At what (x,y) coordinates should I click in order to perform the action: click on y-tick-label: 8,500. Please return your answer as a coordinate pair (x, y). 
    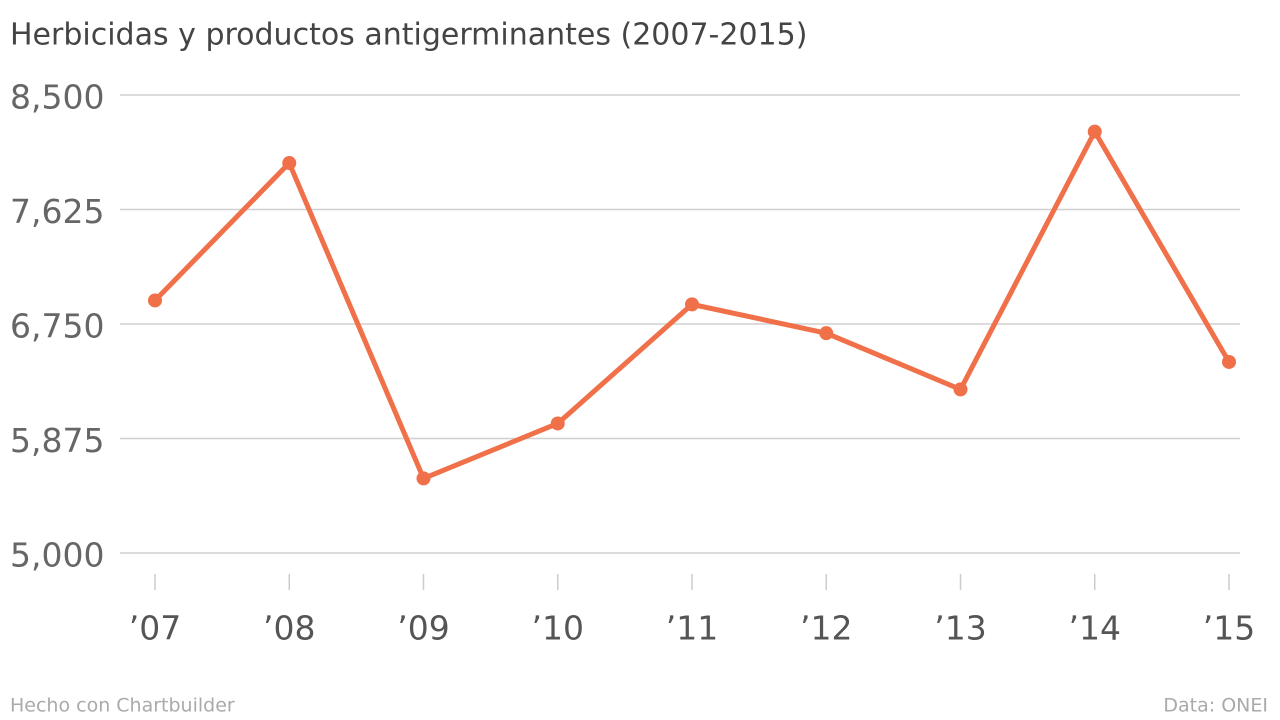
    Looking at the image, I should click on (57, 97).